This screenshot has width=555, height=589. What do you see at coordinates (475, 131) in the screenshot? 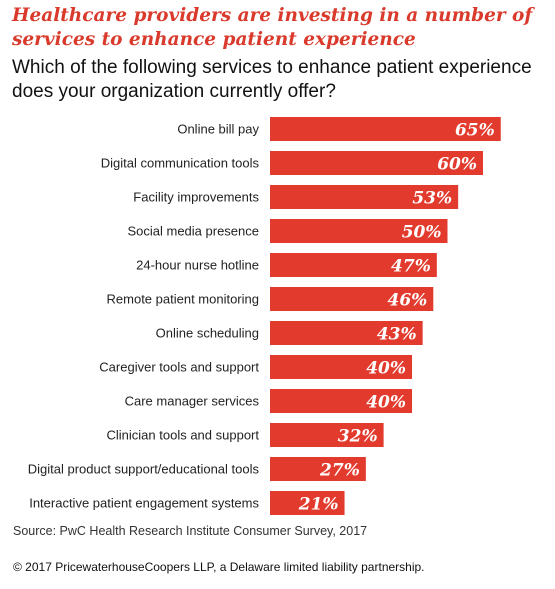
I see `value-label: 65%` at bounding box center [475, 131].